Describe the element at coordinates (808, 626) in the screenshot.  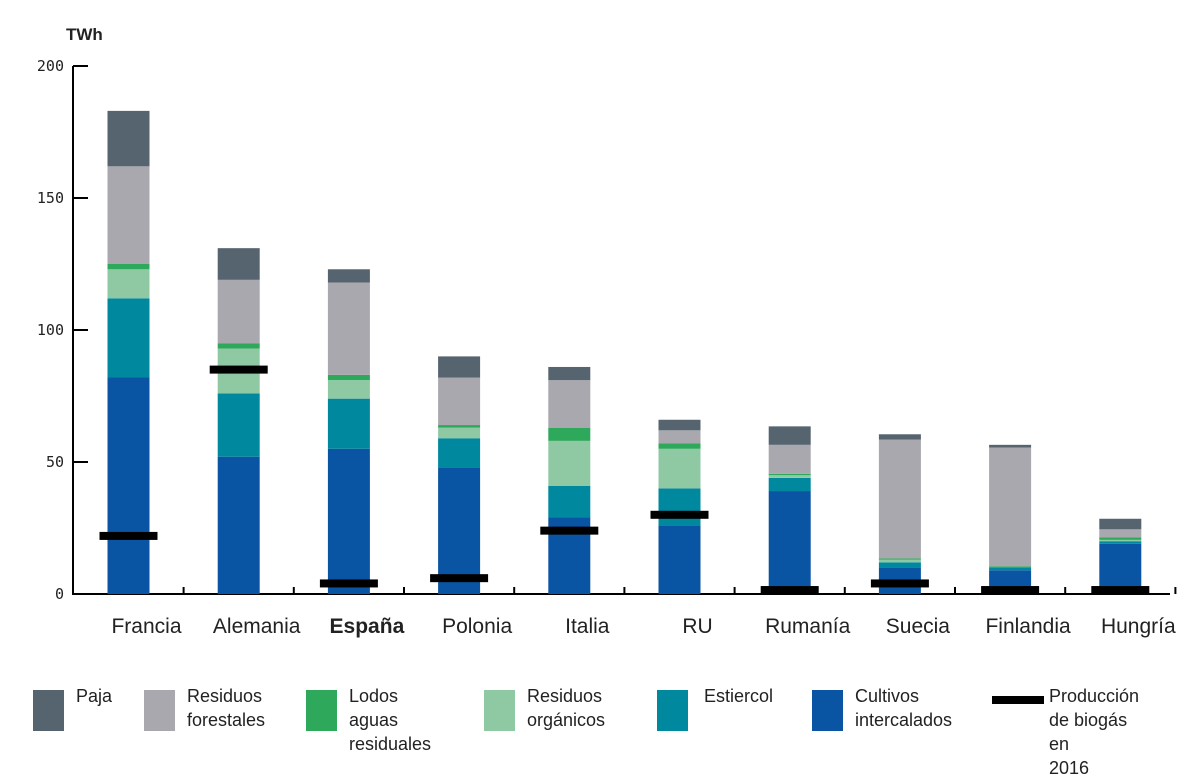
I see `category-label: Rumanía` at that location.